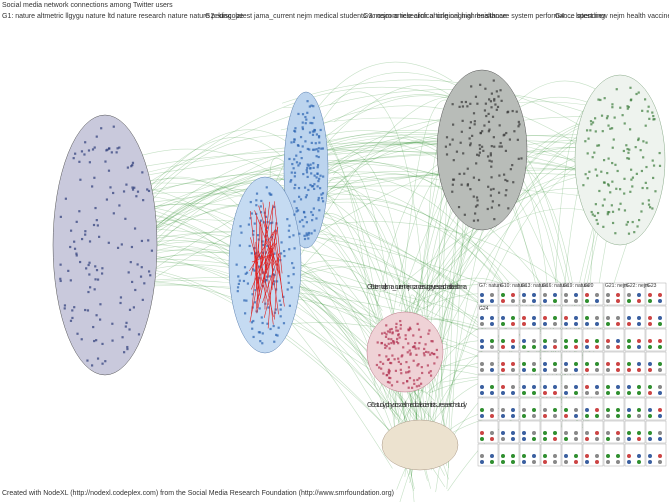 Image resolution: width=669 pixels, height=502 pixels. Describe the element at coordinates (405, 352) in the screenshot. I see `cluster-g5` at that location.